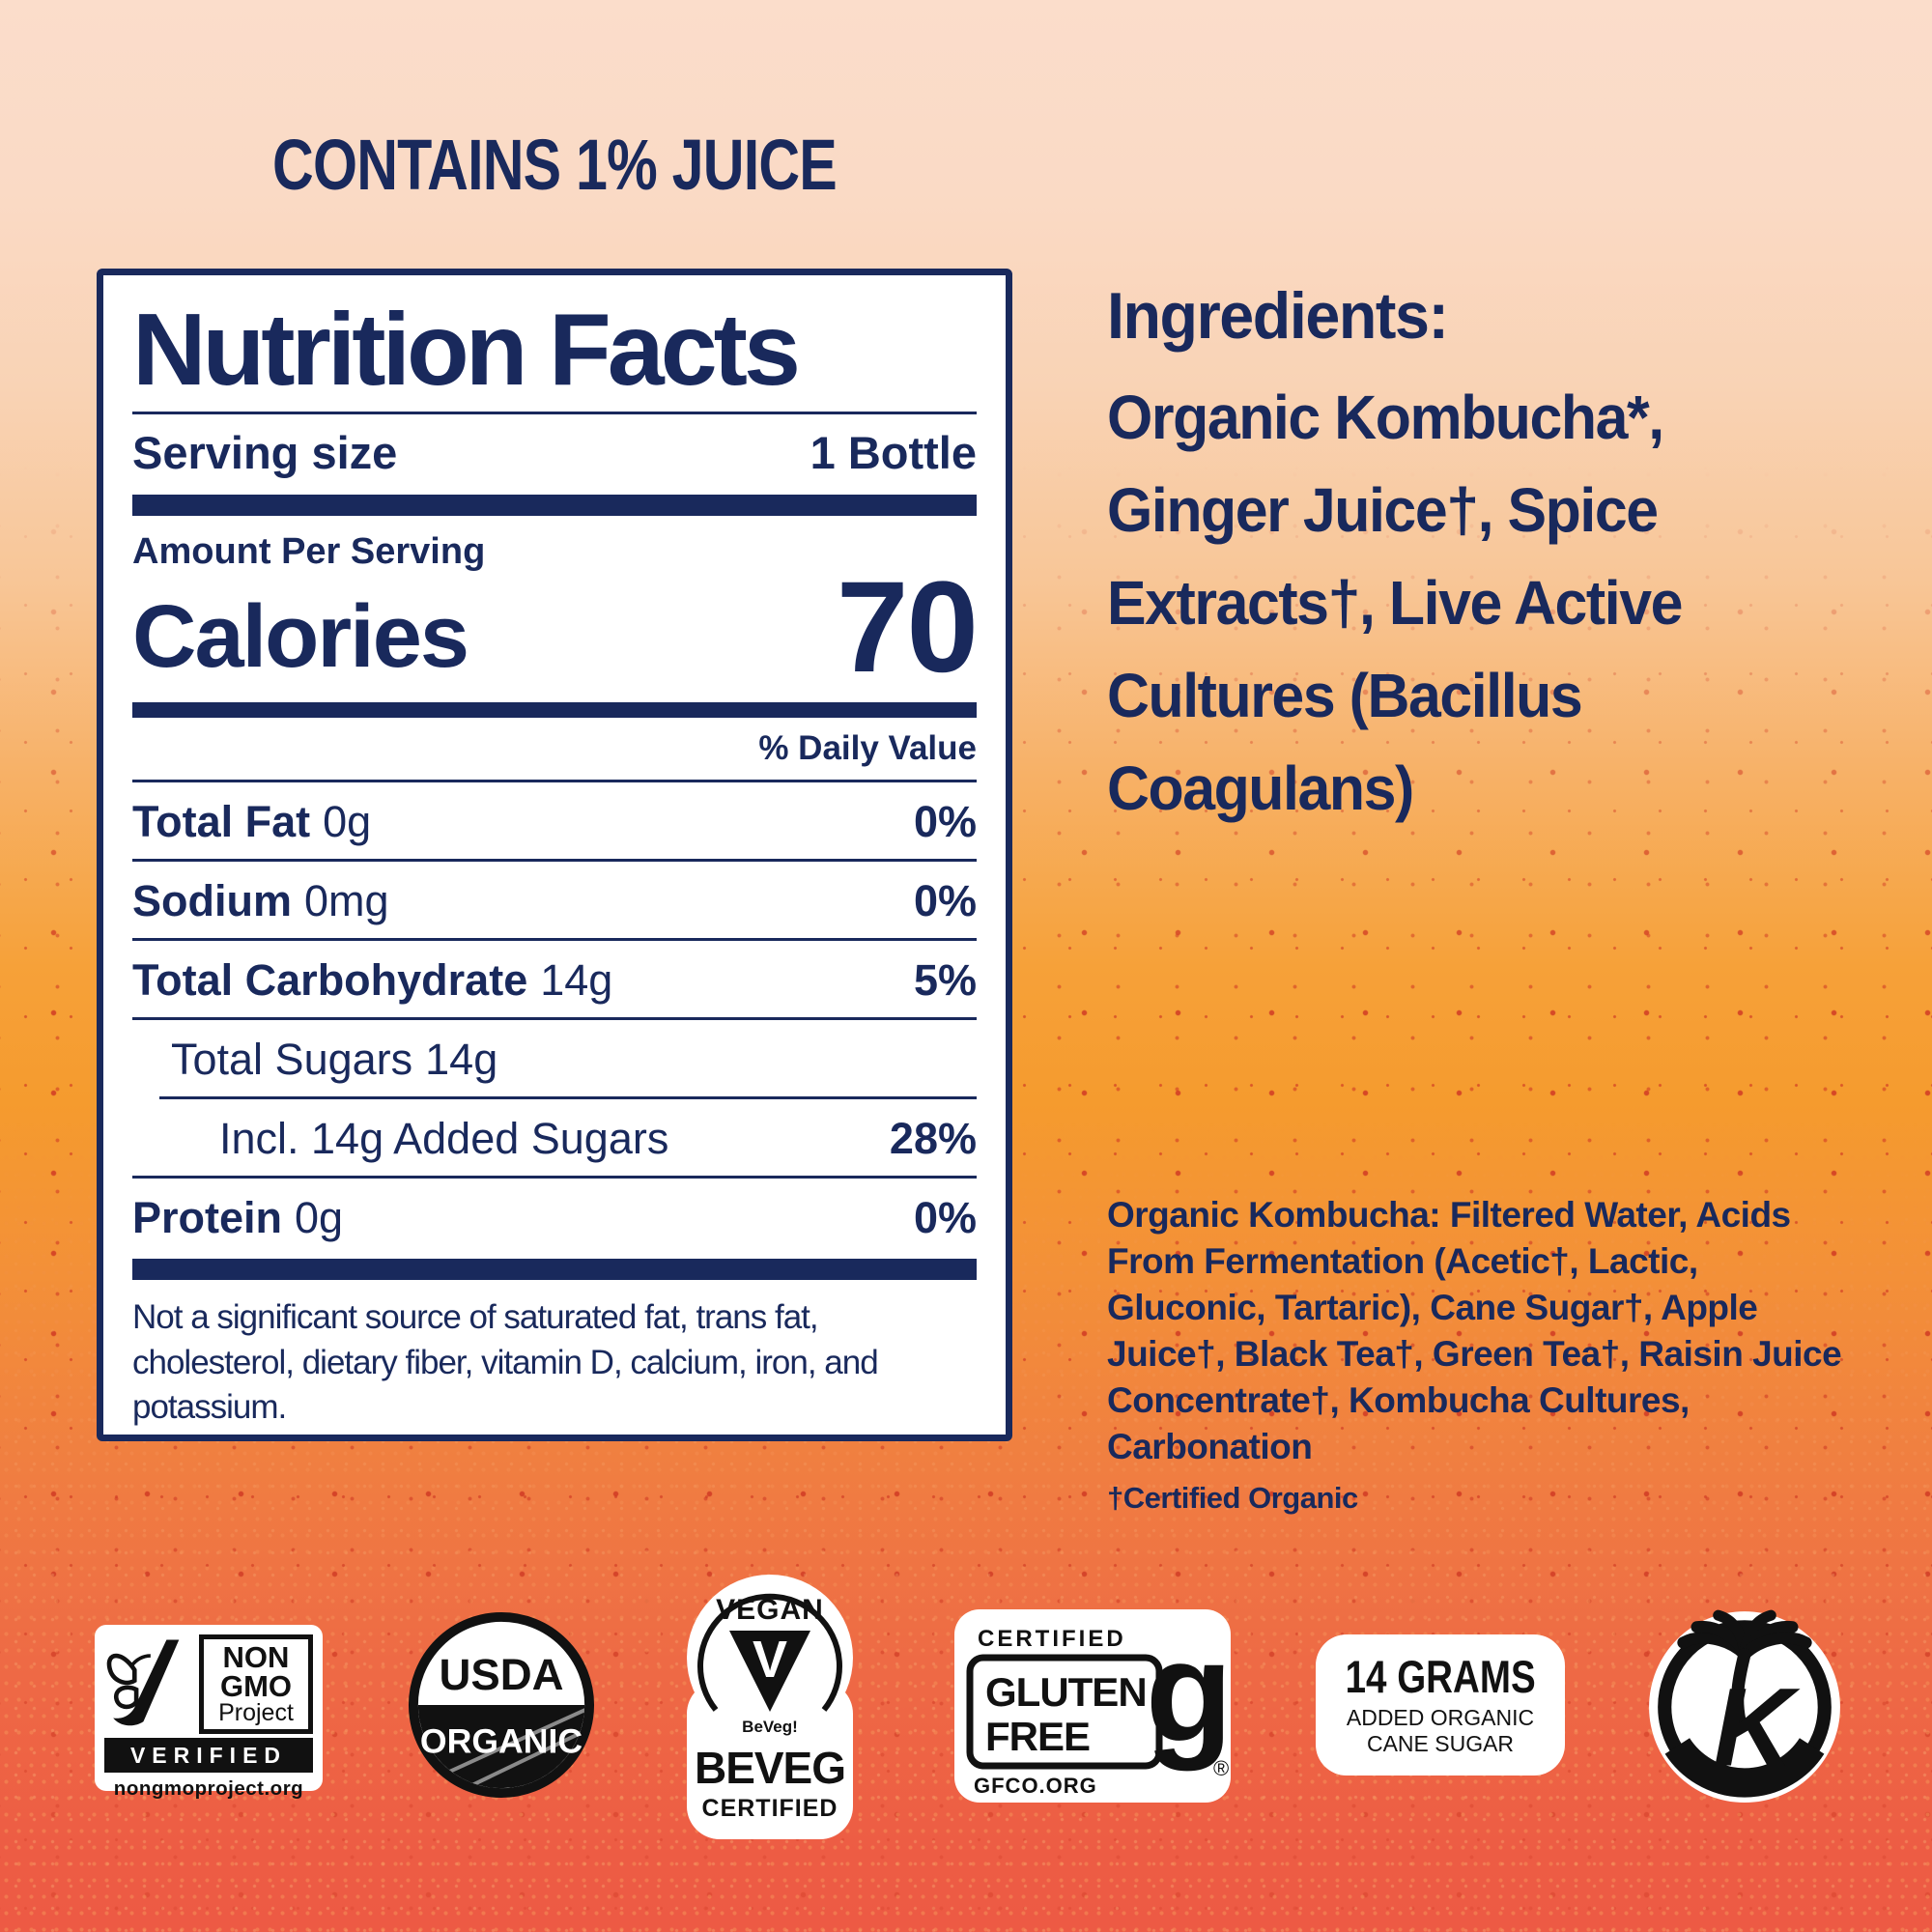  What do you see at coordinates (554, 977) in the screenshot?
I see `row-total-carbohydrate: Total Carbohydrate 14g 5%` at bounding box center [554, 977].